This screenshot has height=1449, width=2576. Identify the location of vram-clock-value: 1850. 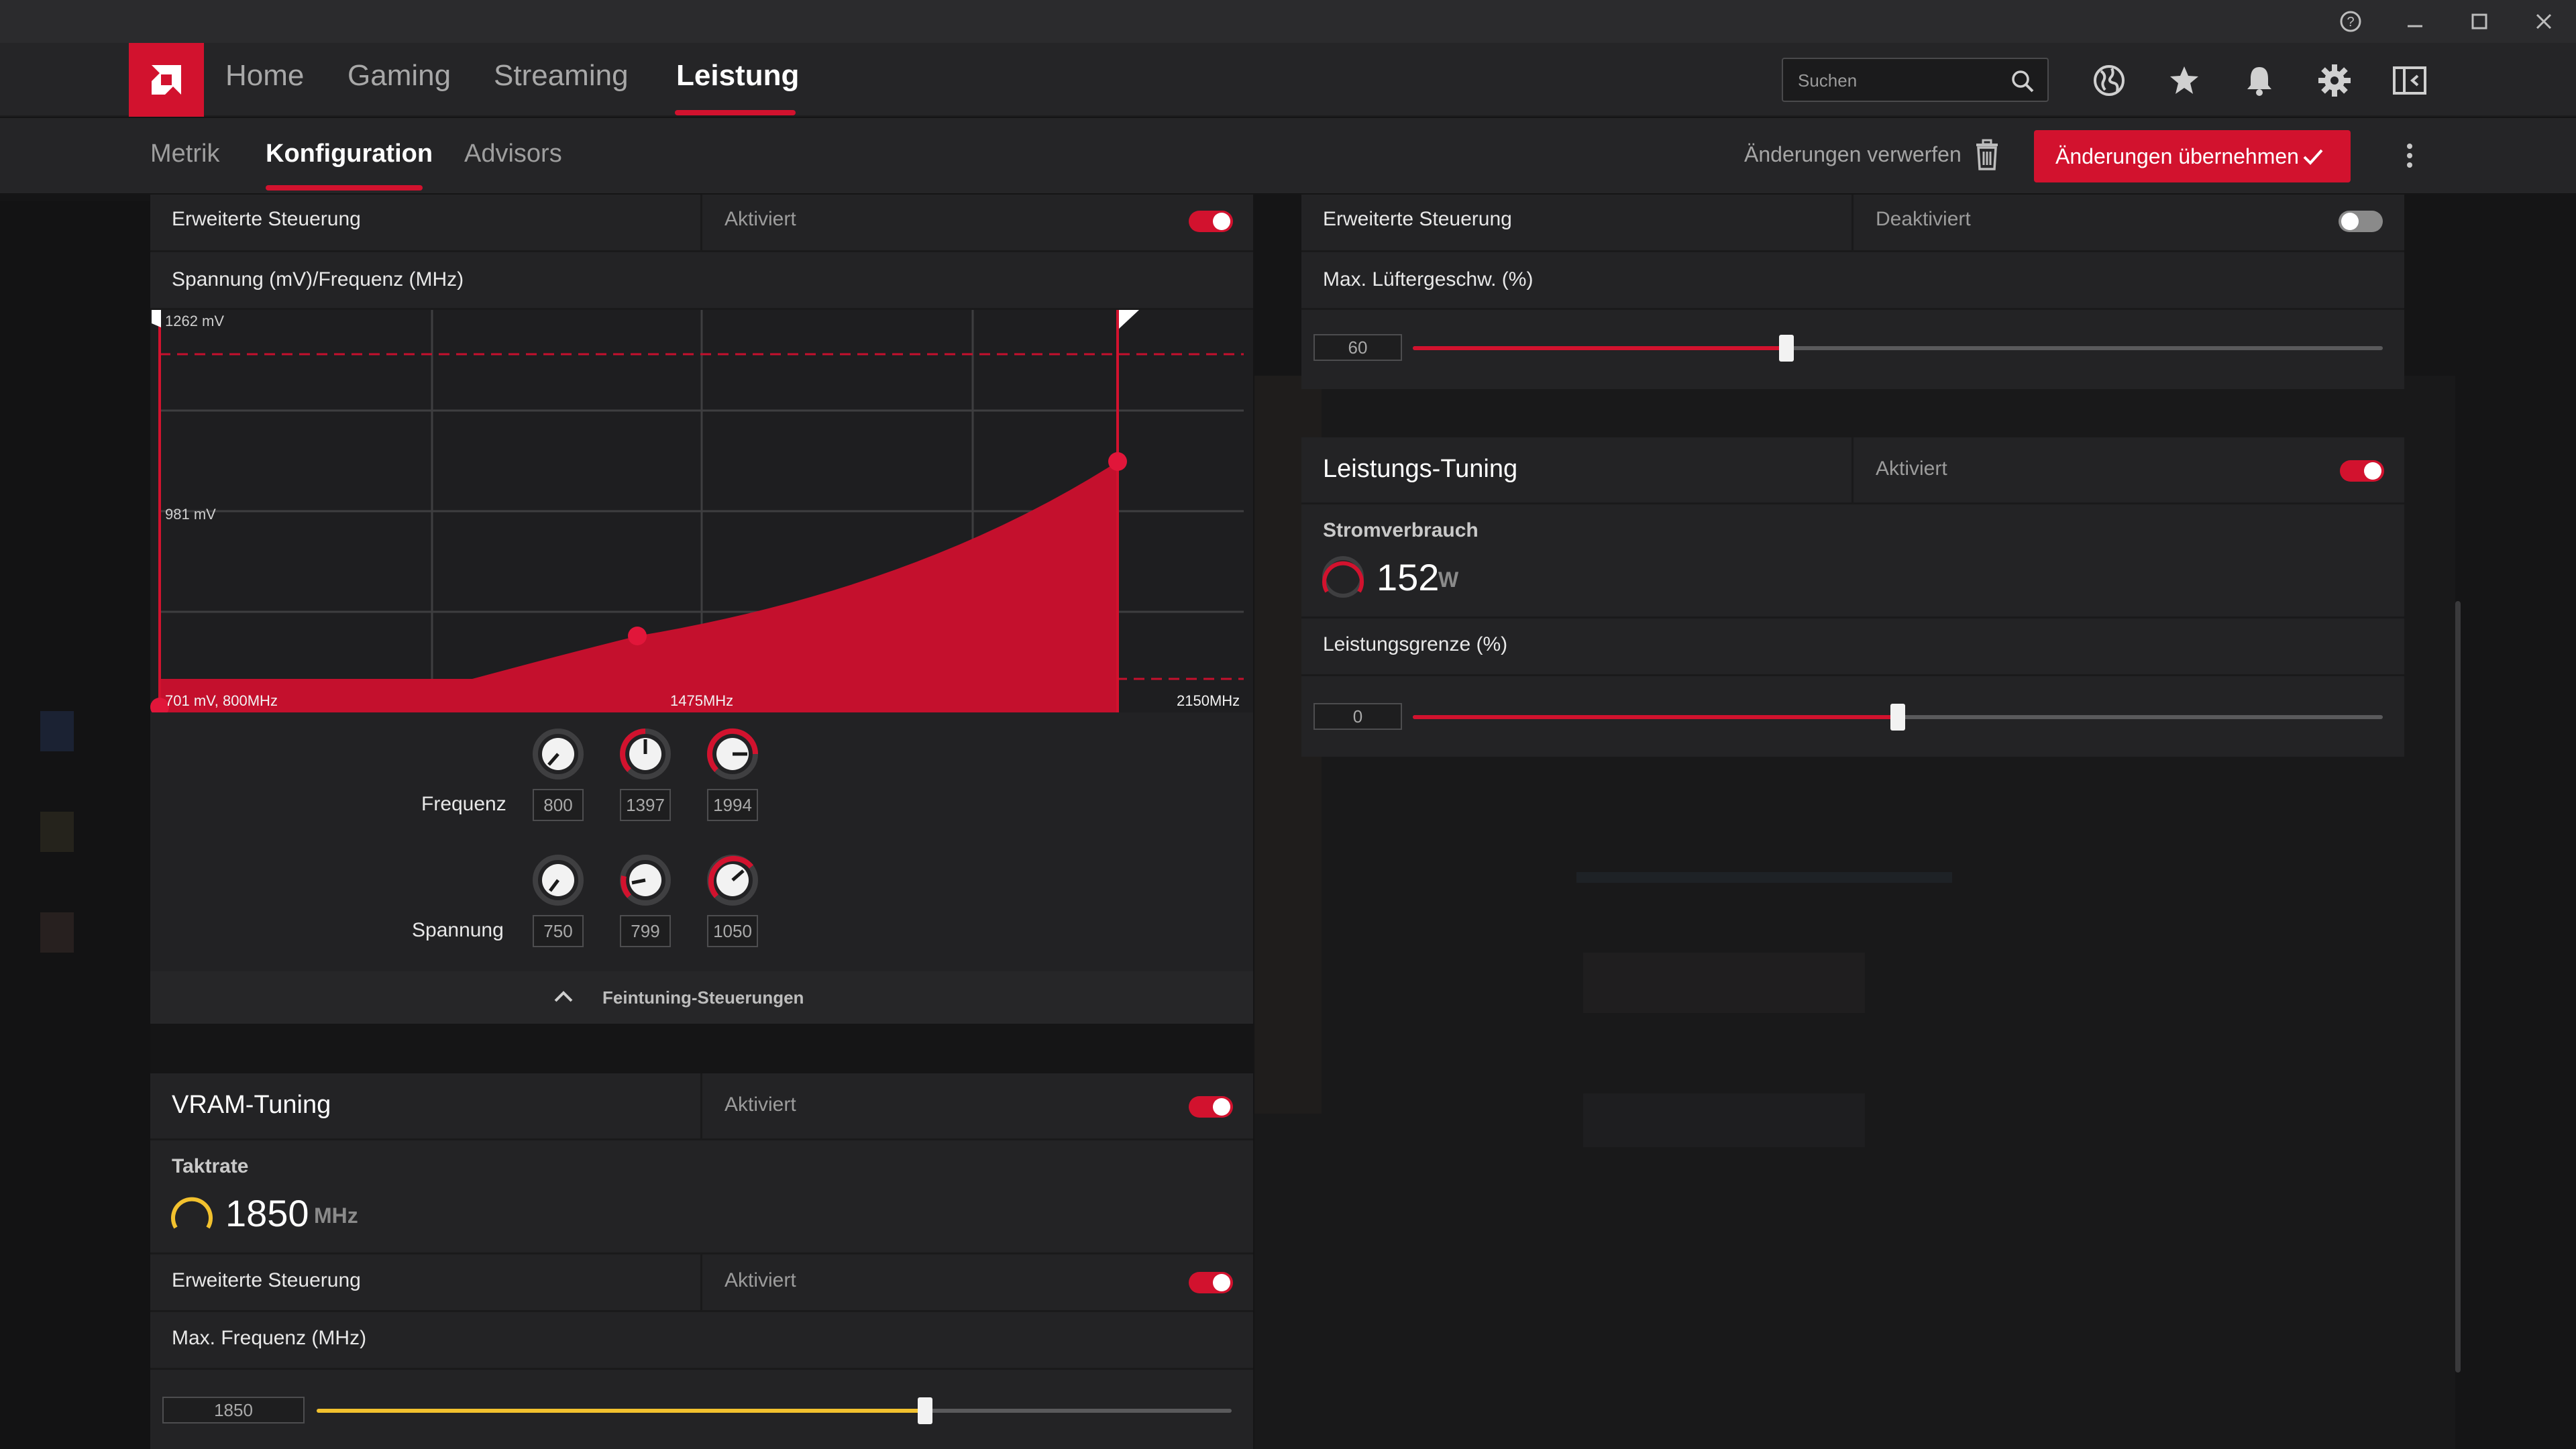
(267, 1213).